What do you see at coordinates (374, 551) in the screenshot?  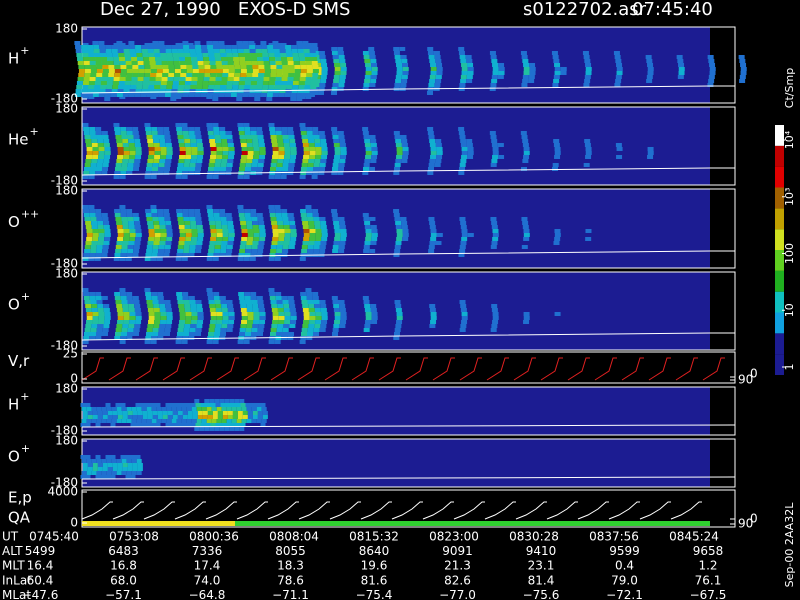 I see `table-value: 8640` at bounding box center [374, 551].